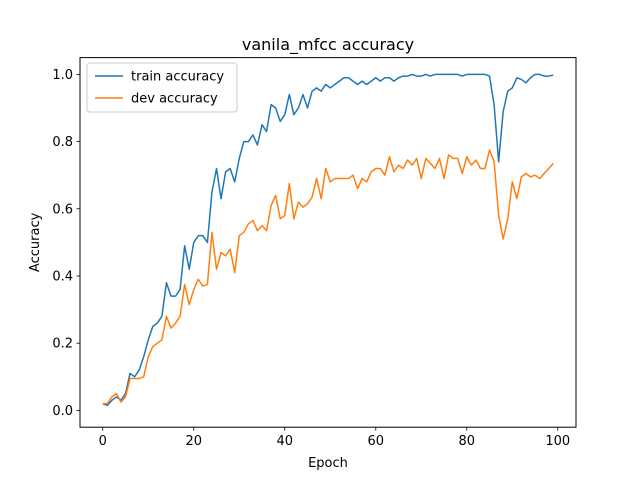  What do you see at coordinates (62, 75) in the screenshot?
I see `y-tick-label: 1.0` at bounding box center [62, 75].